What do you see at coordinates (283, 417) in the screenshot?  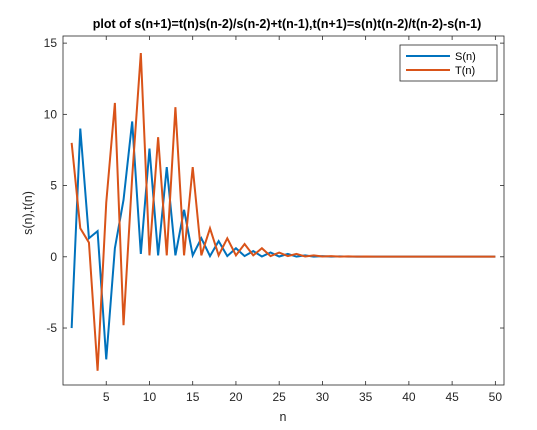 I see `x-axis-label: n` at bounding box center [283, 417].